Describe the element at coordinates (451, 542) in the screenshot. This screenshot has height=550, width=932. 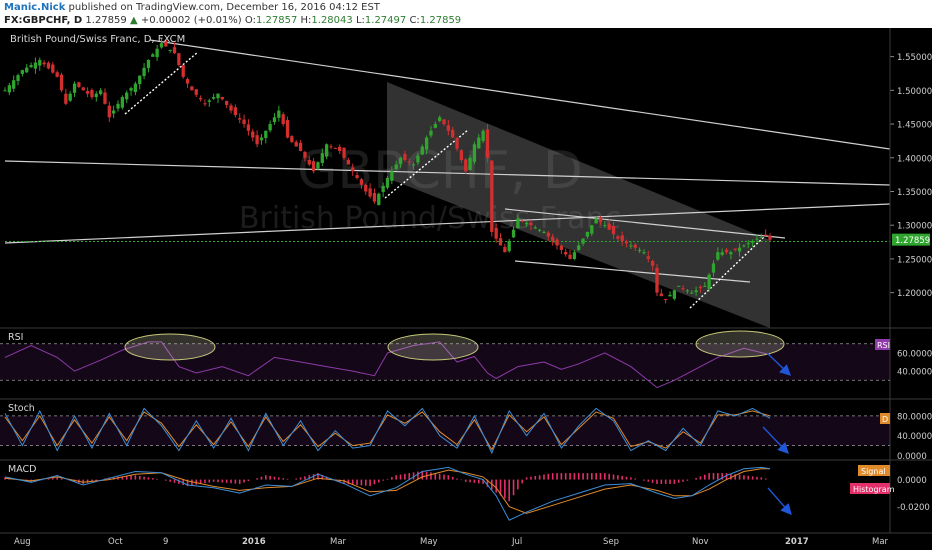
I see `time-axis: Aug Oct 9 2016 Mar May Jul Sep Nov 2017 Mar` at that location.